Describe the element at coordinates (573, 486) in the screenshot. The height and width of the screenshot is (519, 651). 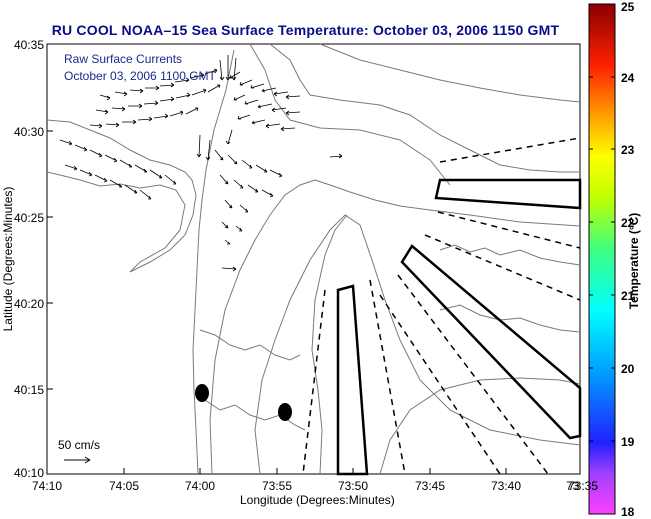
I see `x-tick-label: 73:3` at that location.